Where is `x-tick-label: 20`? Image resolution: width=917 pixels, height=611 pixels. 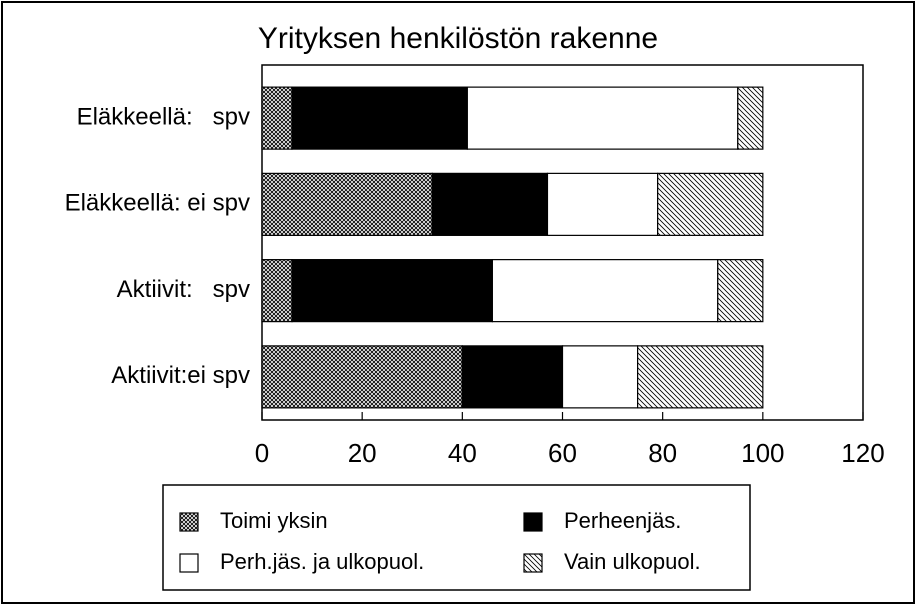 x-tick-label: 20 is located at coordinates (362, 453).